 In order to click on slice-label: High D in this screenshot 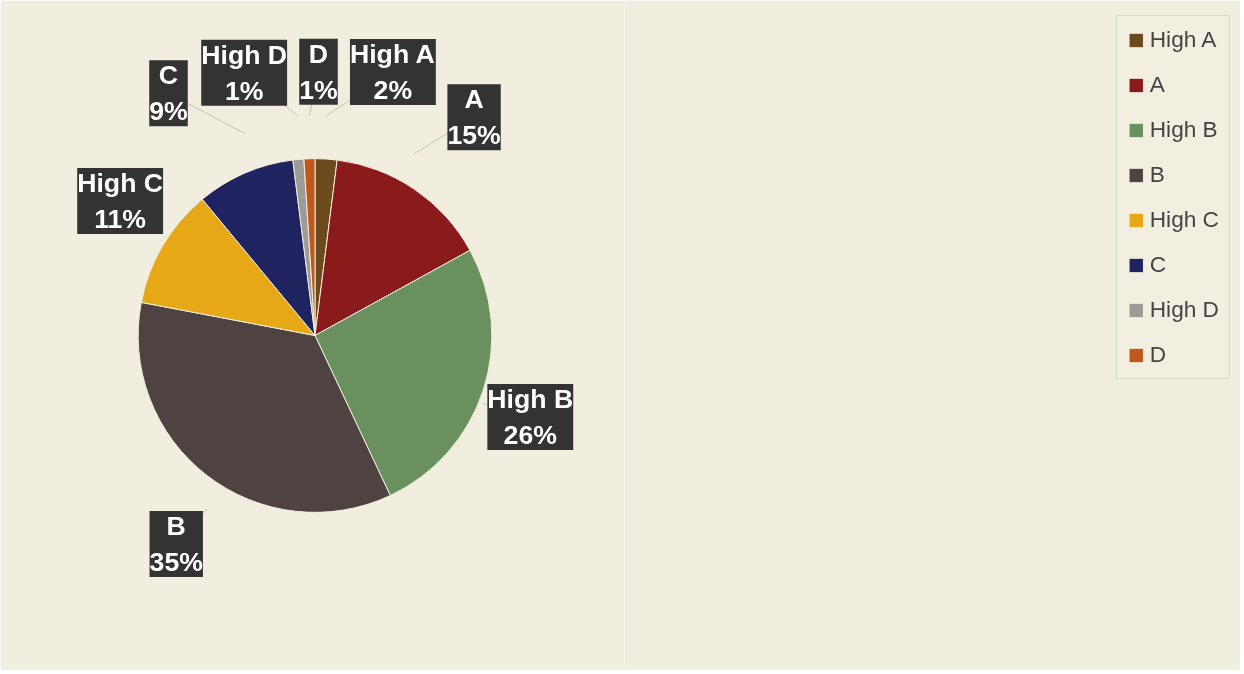, I will do `click(244, 54)`.